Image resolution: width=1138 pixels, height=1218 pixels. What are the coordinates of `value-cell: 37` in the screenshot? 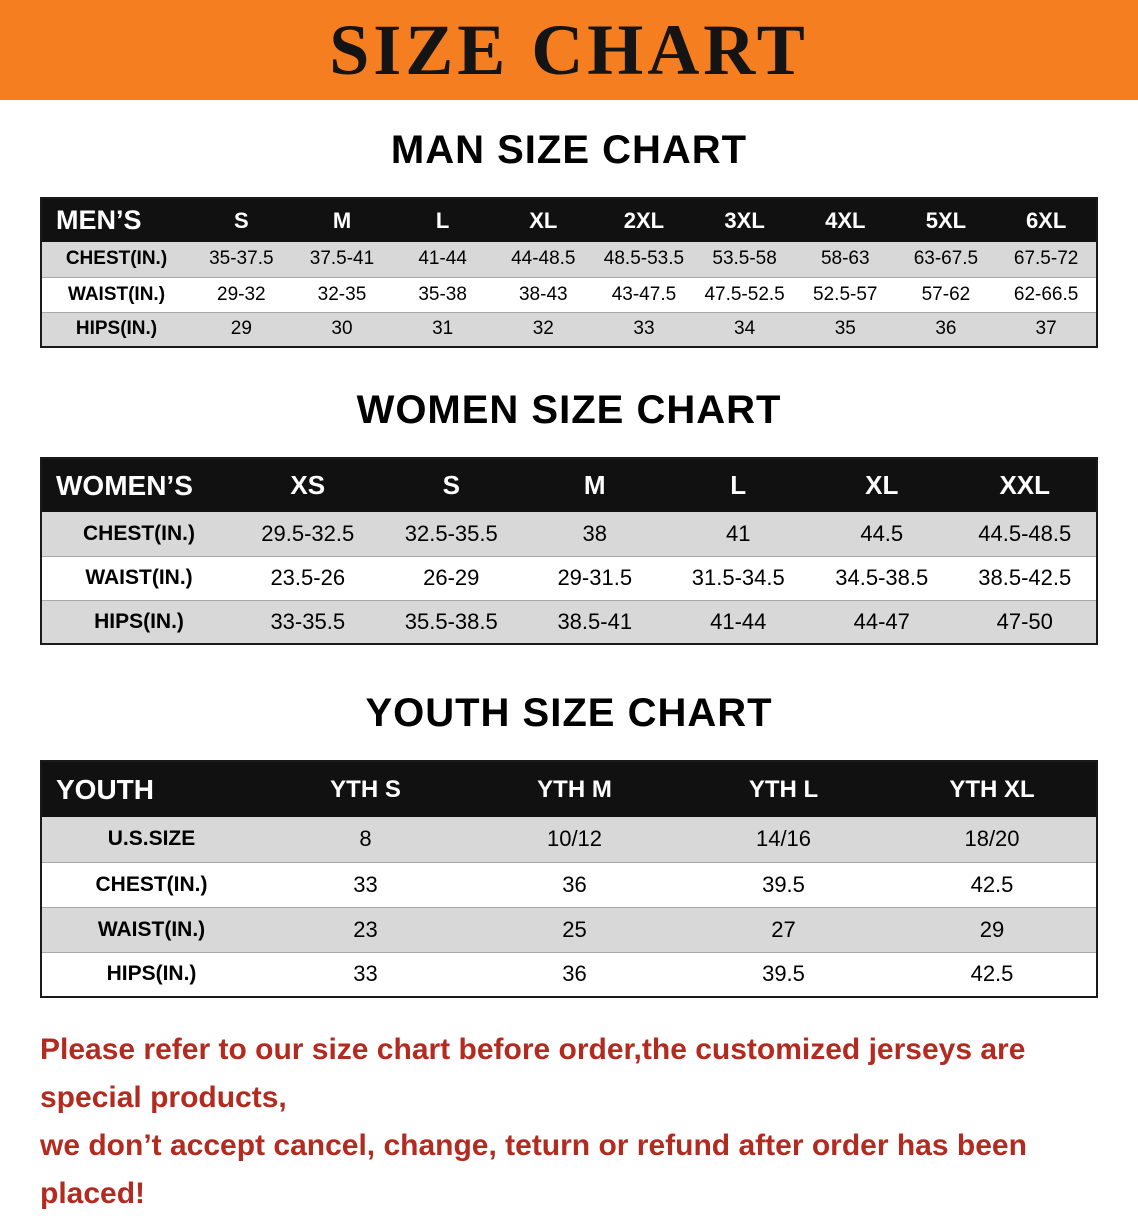 It's located at (1046, 329).